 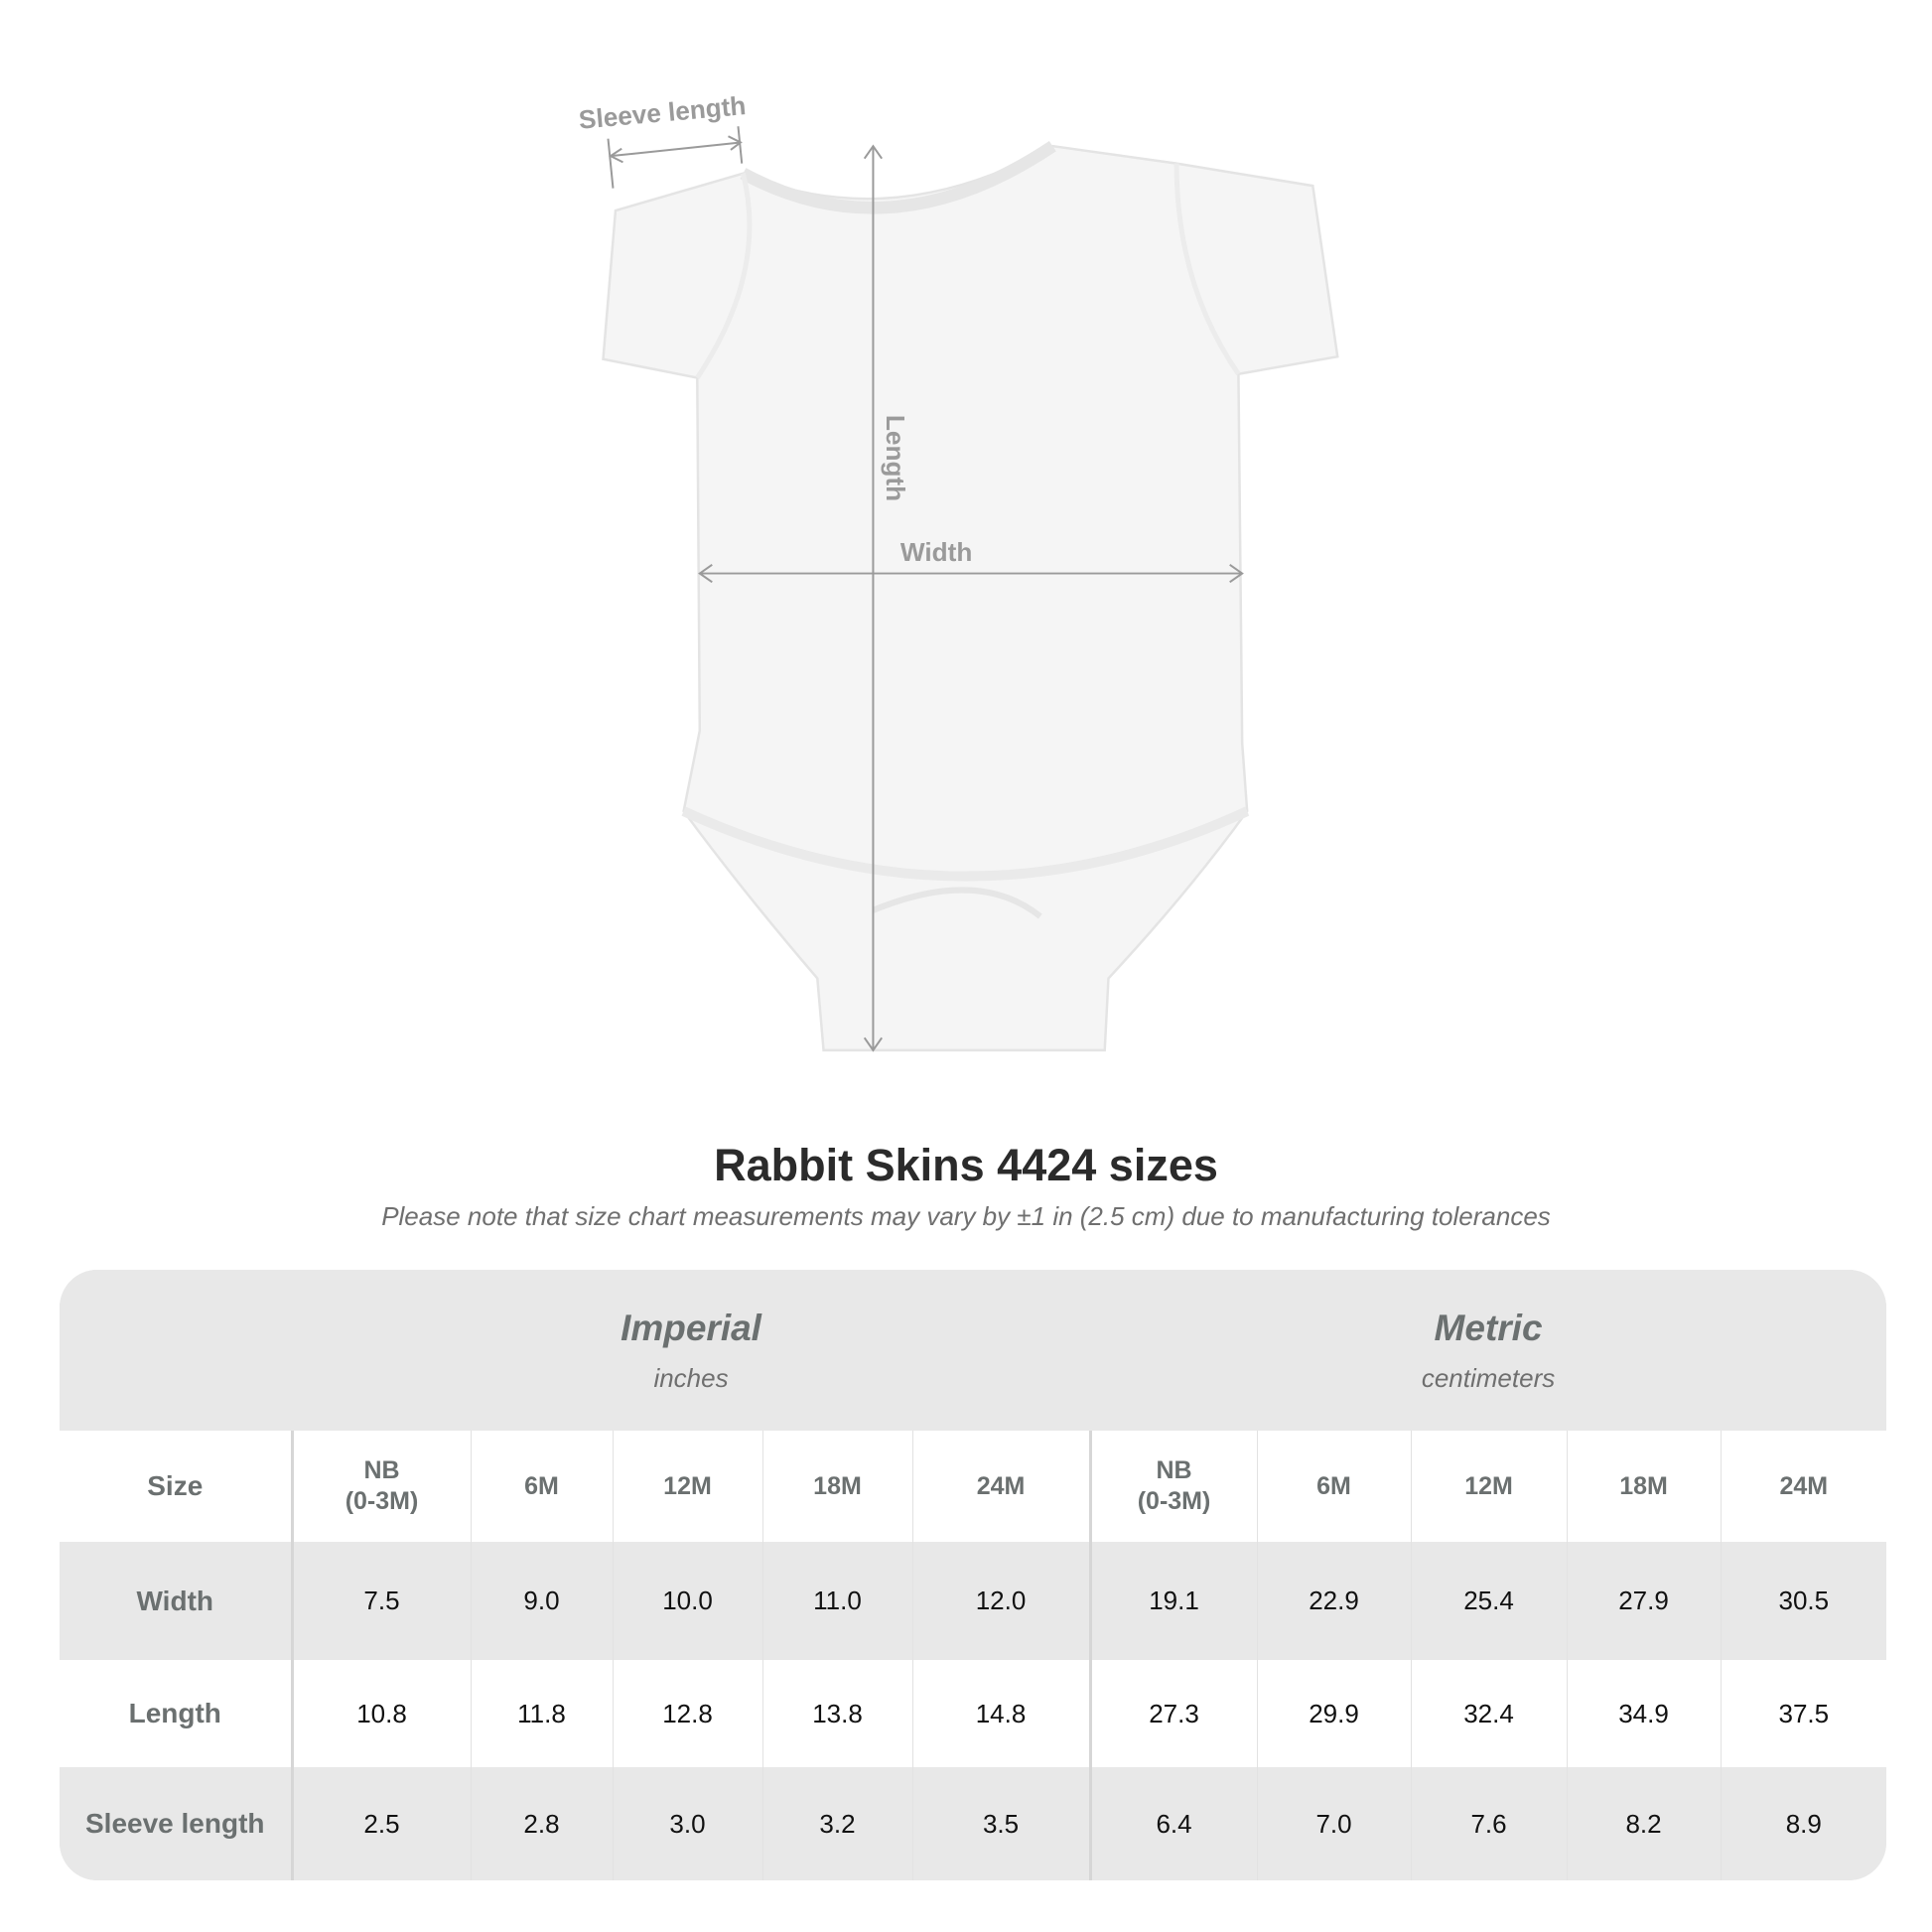 What do you see at coordinates (541, 1486) in the screenshot?
I see `size-header-imperial: 6M` at bounding box center [541, 1486].